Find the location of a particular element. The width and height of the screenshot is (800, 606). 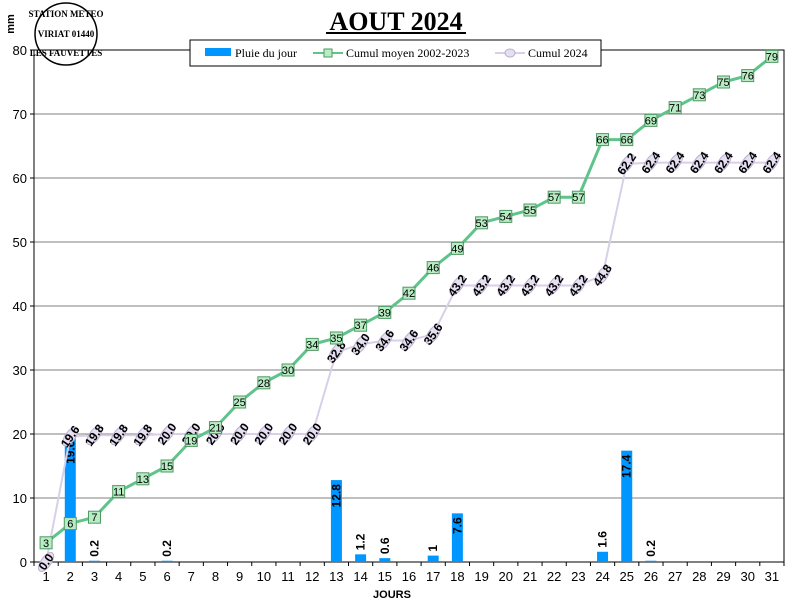

x-tick-label: 24 is located at coordinates (602, 576).